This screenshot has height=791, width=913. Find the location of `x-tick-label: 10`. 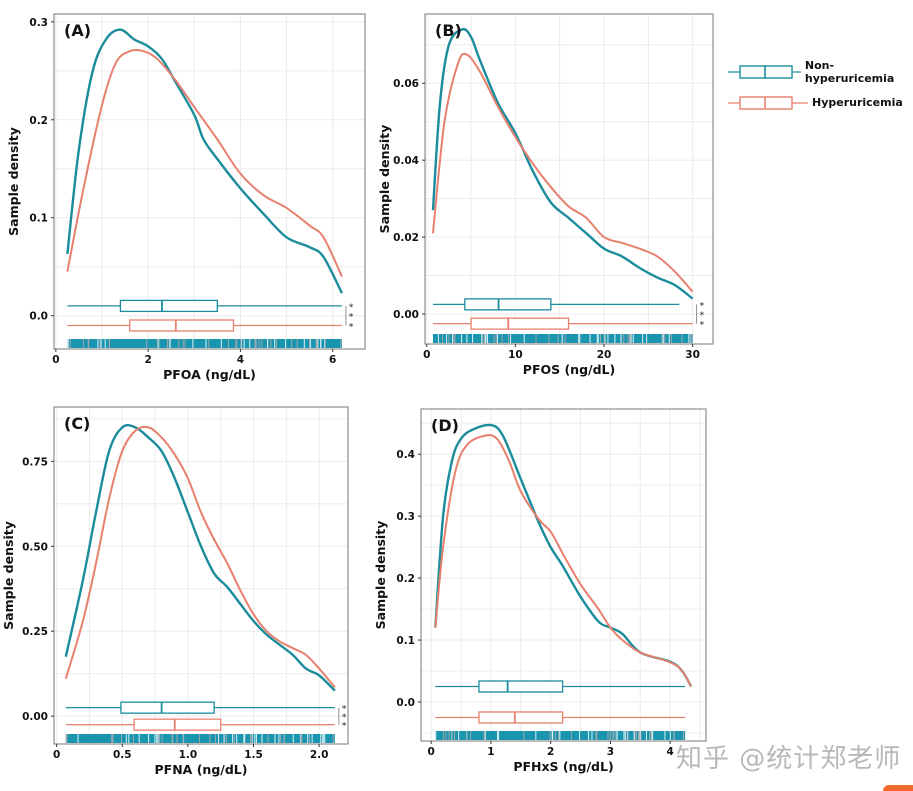

x-tick-label: 10 is located at coordinates (515, 355).